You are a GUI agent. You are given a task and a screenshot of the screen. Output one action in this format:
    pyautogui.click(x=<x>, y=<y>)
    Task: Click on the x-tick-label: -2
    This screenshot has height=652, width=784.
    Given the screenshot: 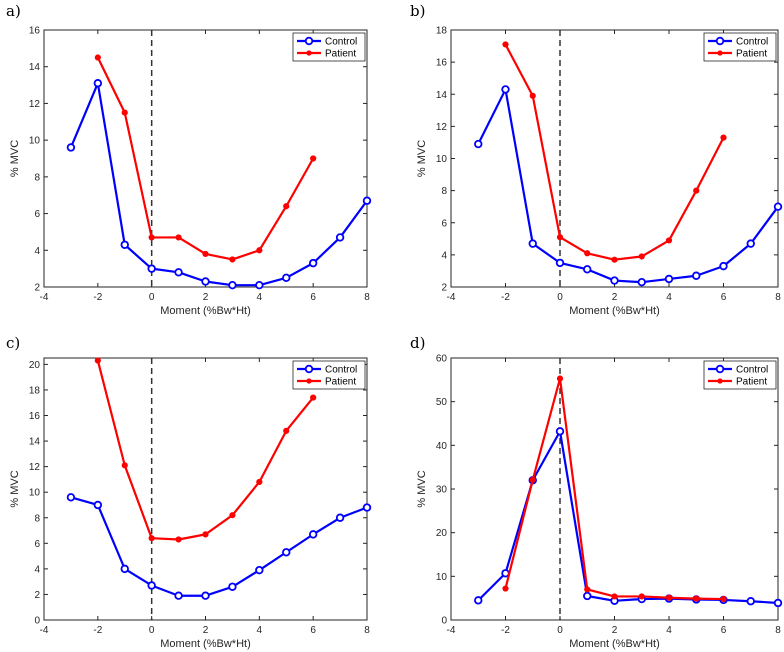 What is the action you would take?
    pyautogui.click(x=505, y=630)
    